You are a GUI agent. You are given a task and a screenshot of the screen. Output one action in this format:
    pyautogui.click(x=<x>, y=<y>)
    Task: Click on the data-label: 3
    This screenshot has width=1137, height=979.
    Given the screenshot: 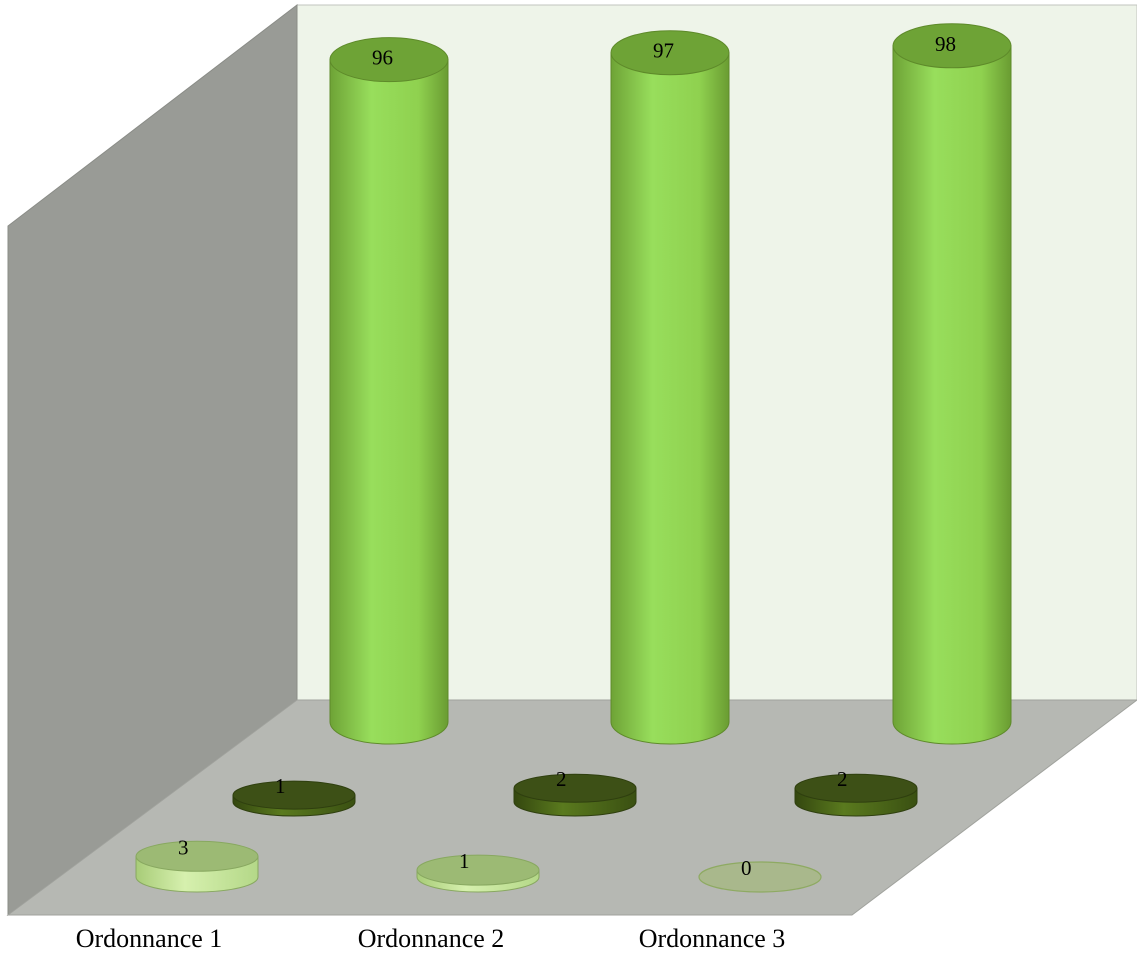 What is the action you would take?
    pyautogui.click(x=183, y=847)
    